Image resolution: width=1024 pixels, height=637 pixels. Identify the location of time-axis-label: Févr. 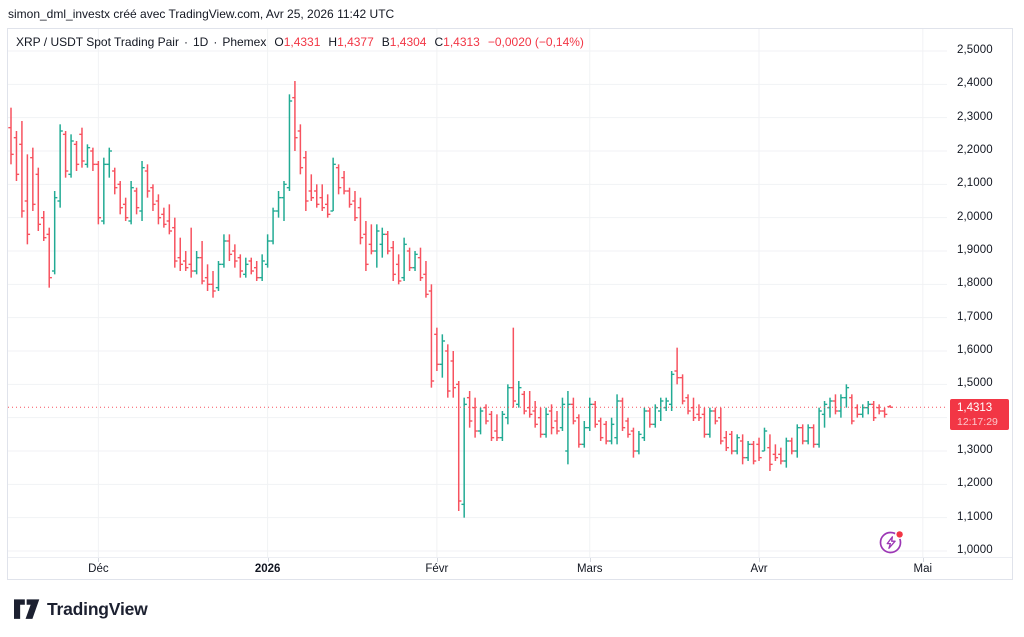
(437, 569).